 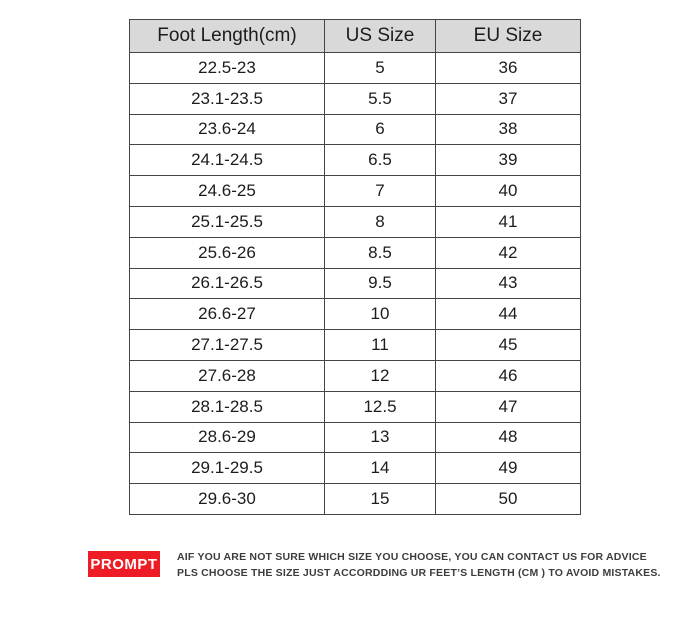 What do you see at coordinates (380, 468) in the screenshot?
I see `us-size-cell: 14` at bounding box center [380, 468].